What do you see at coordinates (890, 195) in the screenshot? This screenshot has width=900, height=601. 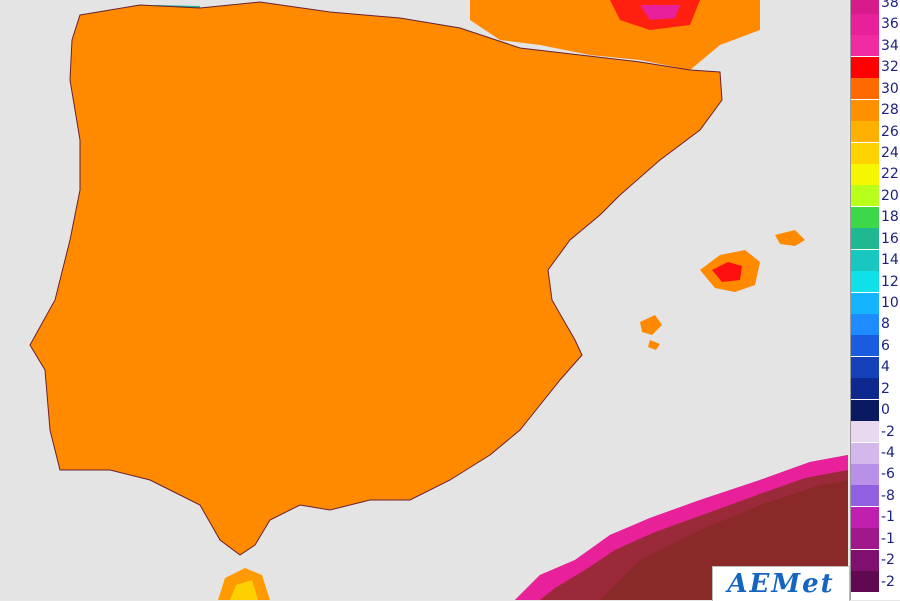 I see `legend-label: 20` at bounding box center [890, 195].